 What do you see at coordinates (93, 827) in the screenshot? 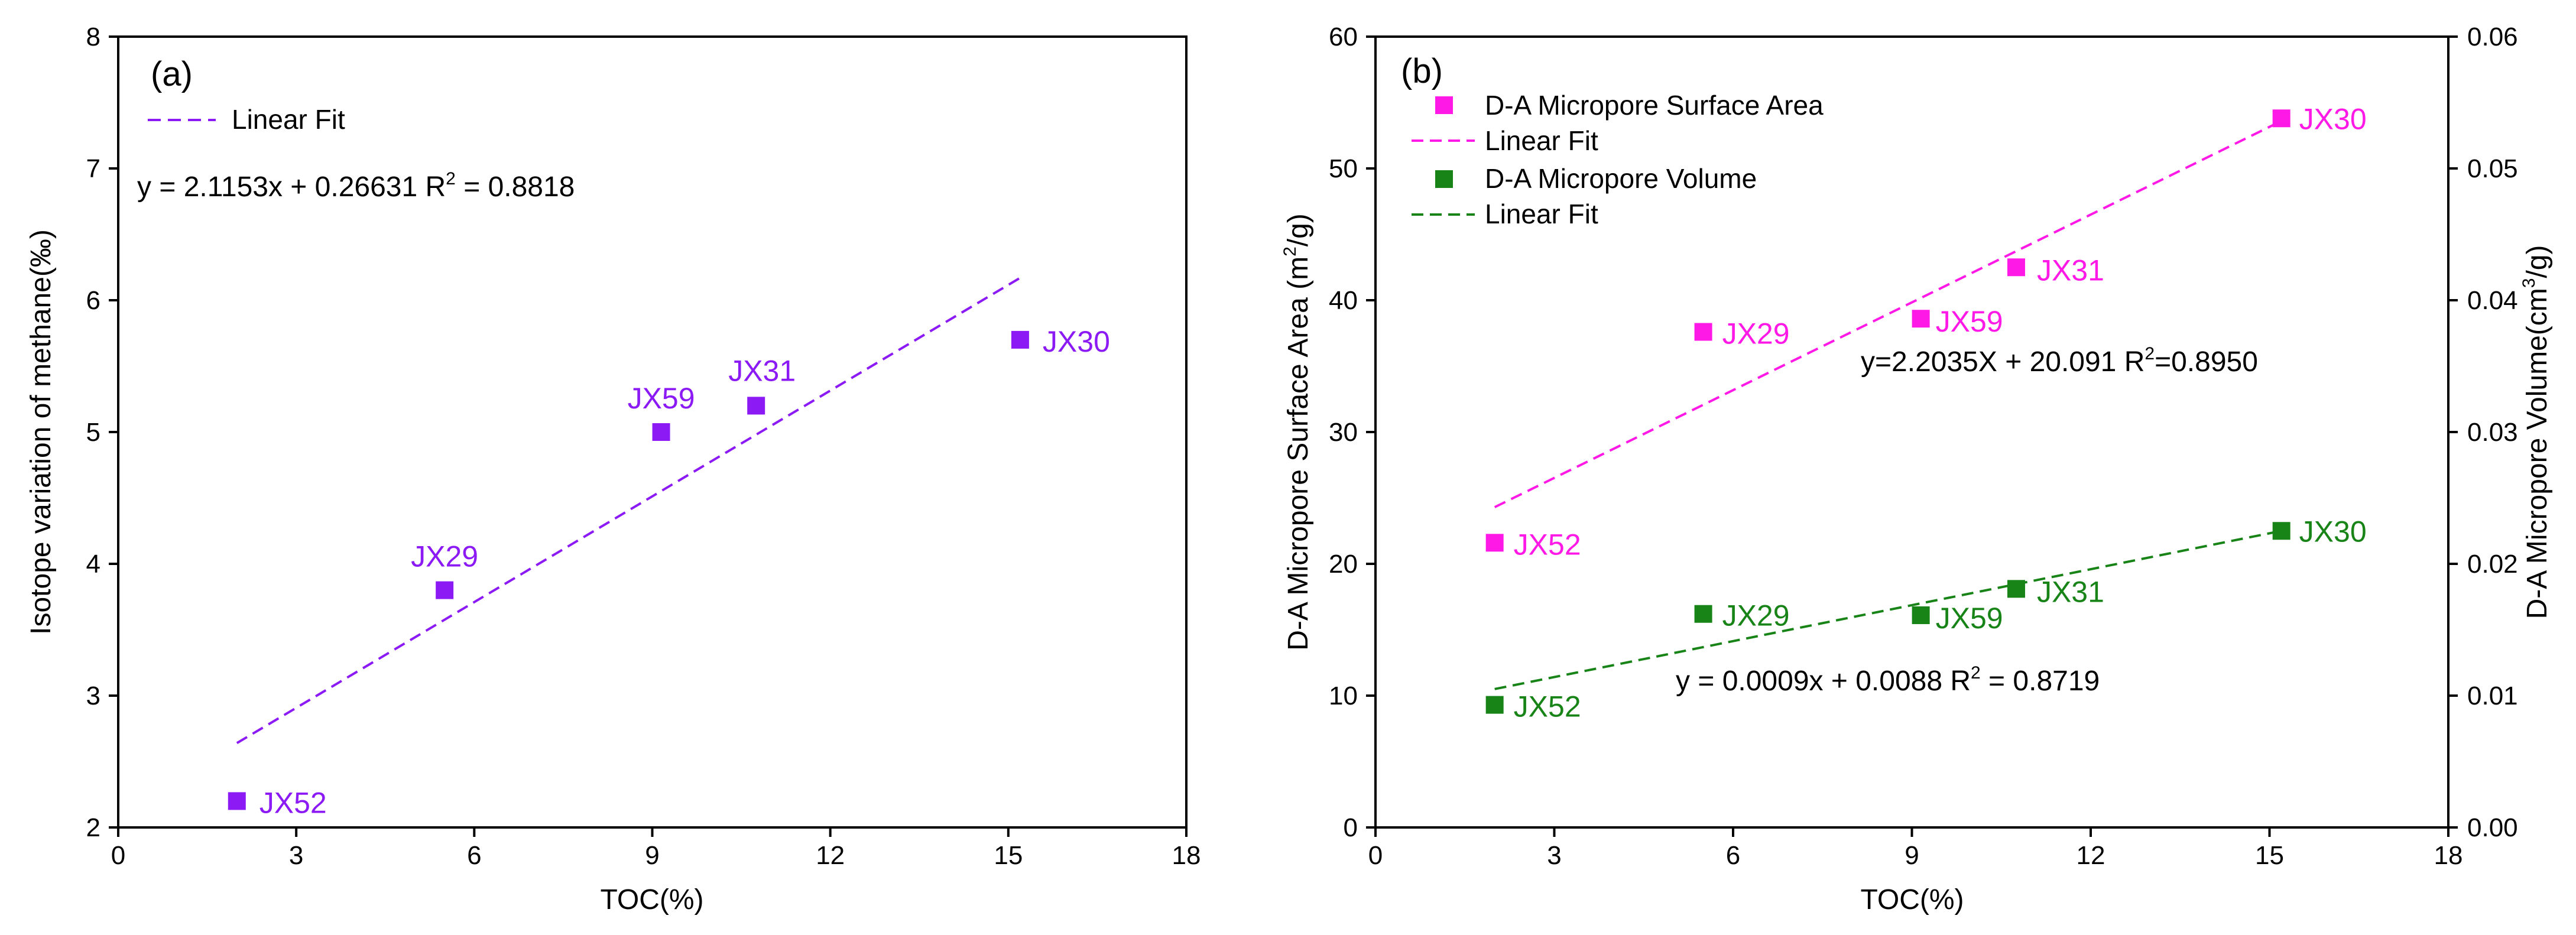
I see `y-tick-label: 2` at bounding box center [93, 827].